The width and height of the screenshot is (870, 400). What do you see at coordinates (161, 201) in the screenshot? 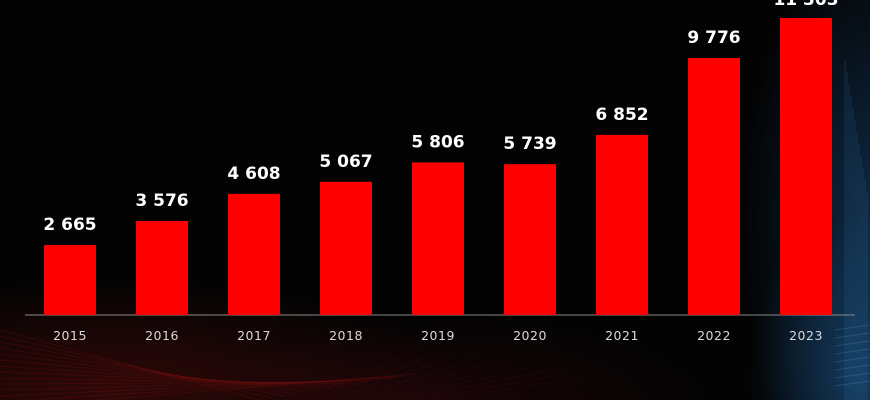
I see `bar-value-label-2016: 3 576` at bounding box center [161, 201].